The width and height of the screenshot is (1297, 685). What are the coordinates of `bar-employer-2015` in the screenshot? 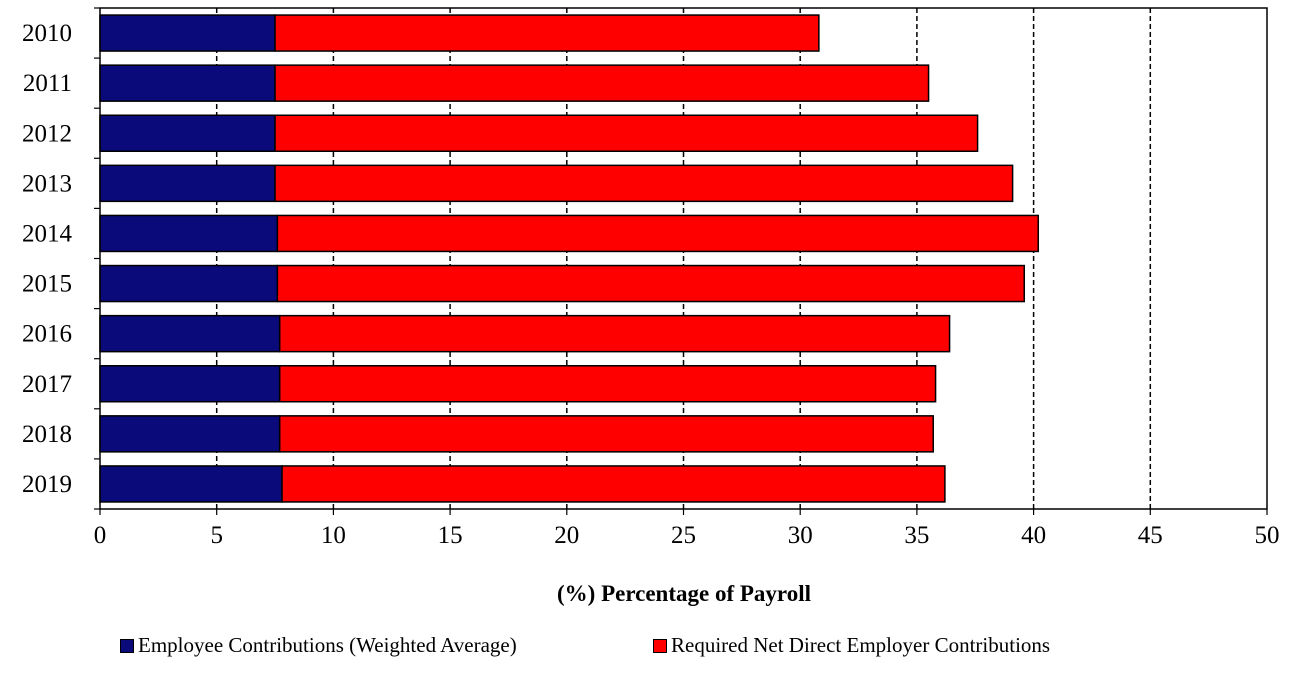 It's located at (651, 283).